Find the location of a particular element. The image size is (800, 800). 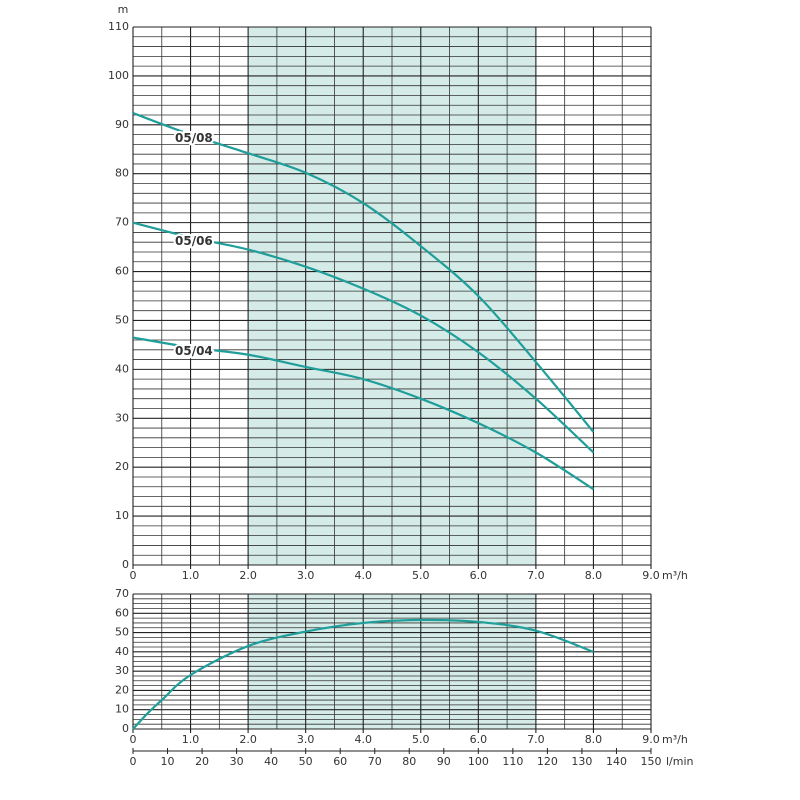

x2-tick-label: 90 is located at coordinates (444, 761).